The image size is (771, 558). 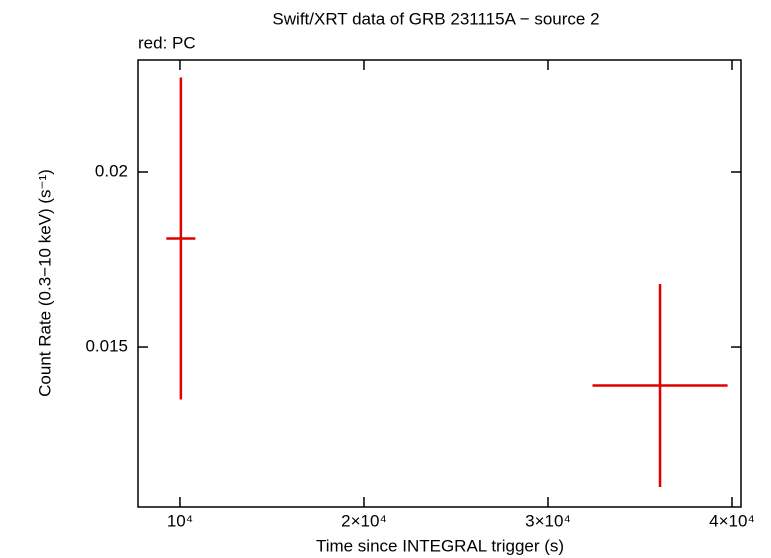 I want to click on annotation: red: PC, so click(x=167, y=42).